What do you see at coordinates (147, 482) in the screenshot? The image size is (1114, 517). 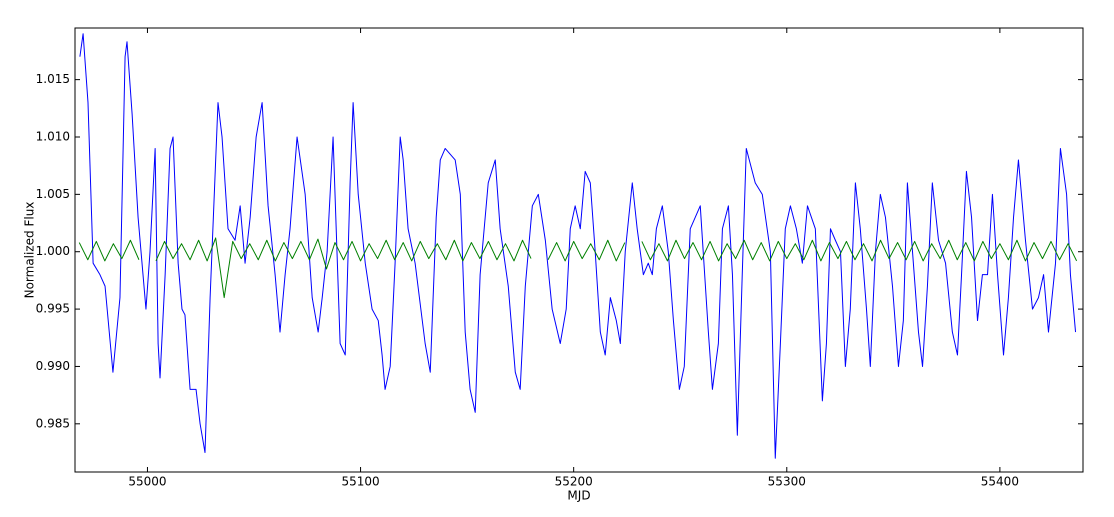 I see `x-tick-label: 55000` at bounding box center [147, 482].